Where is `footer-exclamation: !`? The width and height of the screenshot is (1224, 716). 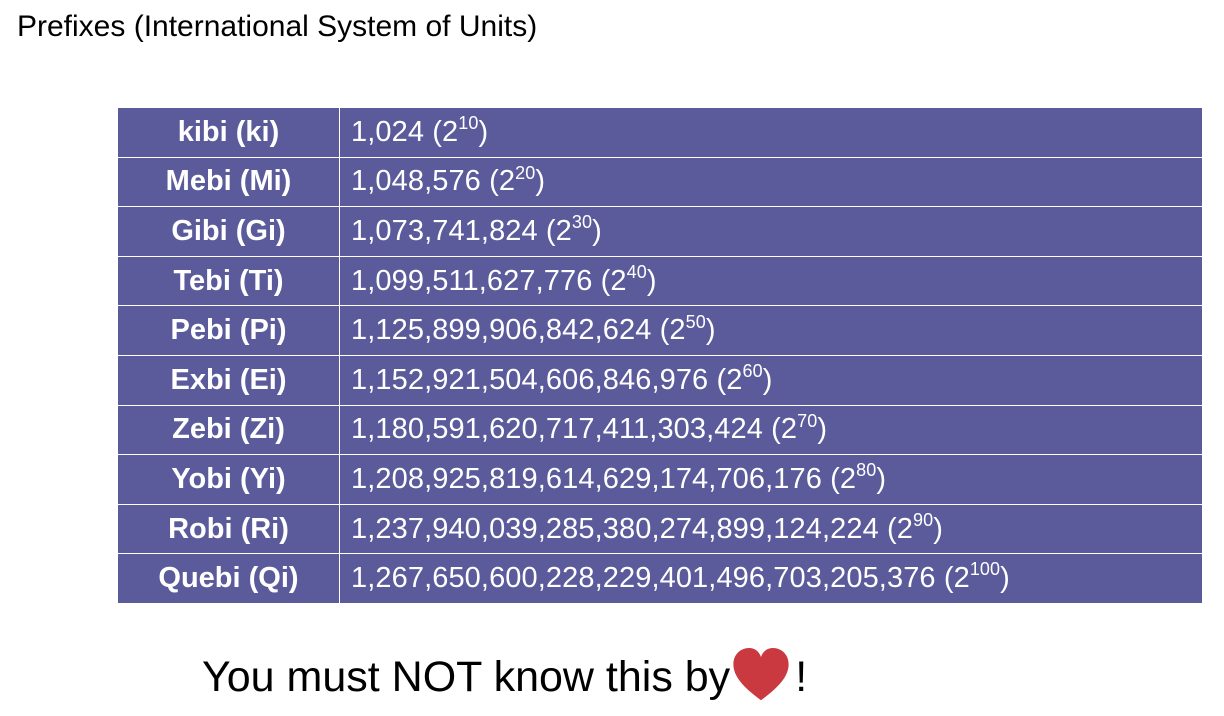
footer-exclamation: ! is located at coordinates (801, 677).